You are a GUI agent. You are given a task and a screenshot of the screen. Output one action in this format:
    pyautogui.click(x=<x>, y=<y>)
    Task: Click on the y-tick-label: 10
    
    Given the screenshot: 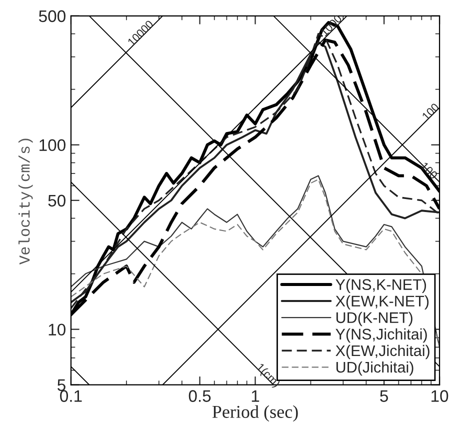 What is the action you would take?
    pyautogui.click(x=57, y=330)
    